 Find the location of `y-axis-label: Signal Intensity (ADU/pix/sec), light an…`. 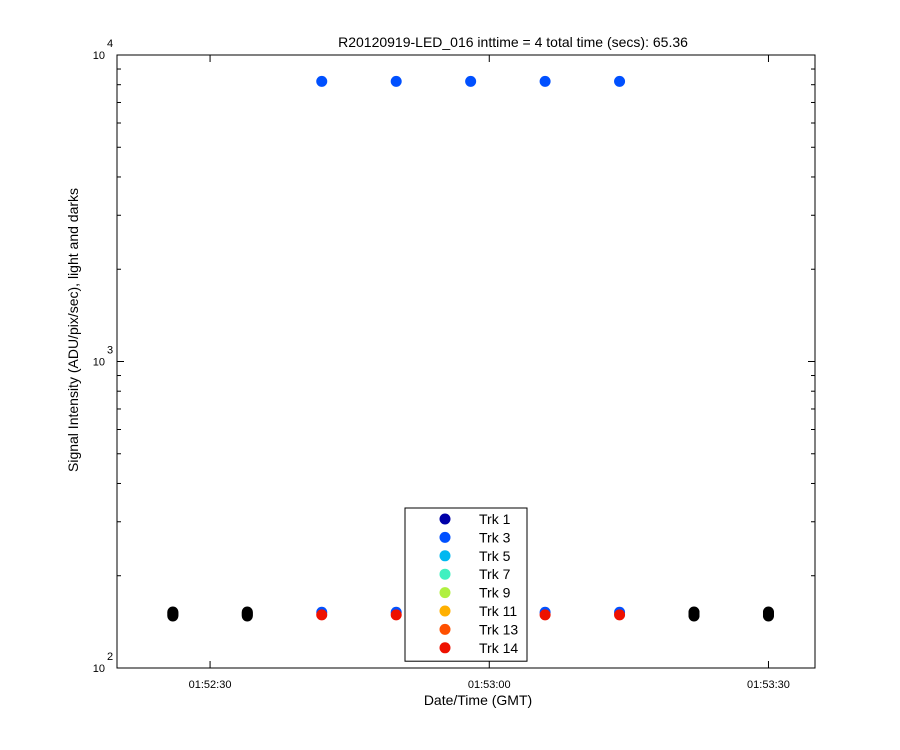

y-axis-label: Signal Intensity (ADU/pix/sec), light an… is located at coordinates (73, 330).